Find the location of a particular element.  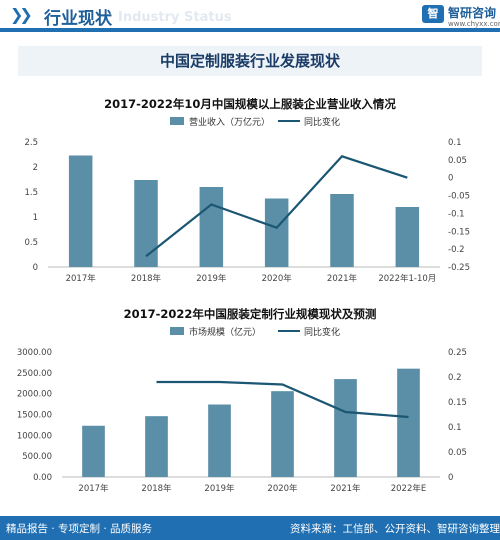

chart1-xtick-label: 2022年1-10月 is located at coordinates (407, 278).